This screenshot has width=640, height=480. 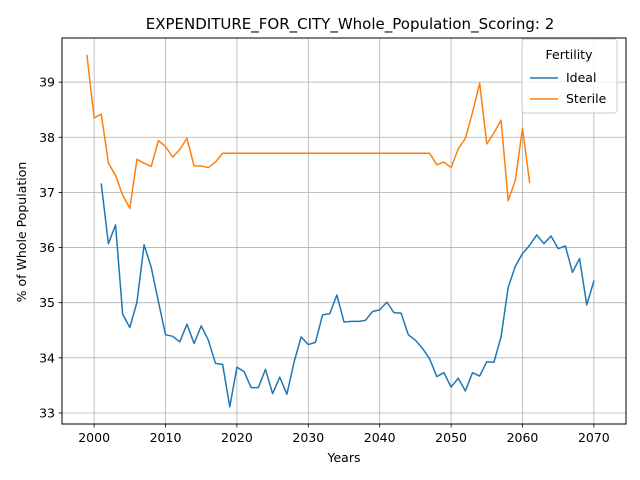 What do you see at coordinates (380, 437) in the screenshot?
I see `x-tick-label: 2040` at bounding box center [380, 437].